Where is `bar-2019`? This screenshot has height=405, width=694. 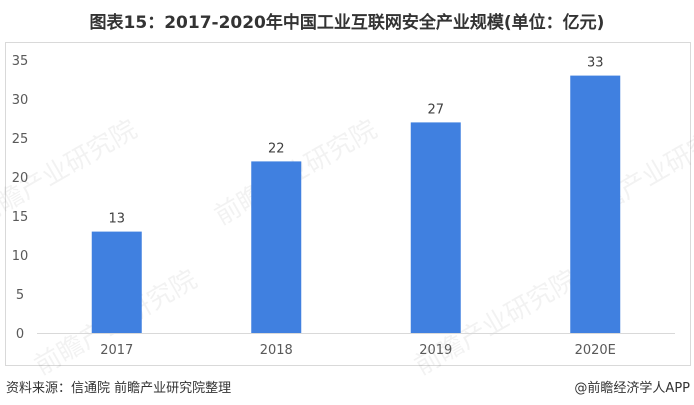
bar-2019 is located at coordinates (435, 228).